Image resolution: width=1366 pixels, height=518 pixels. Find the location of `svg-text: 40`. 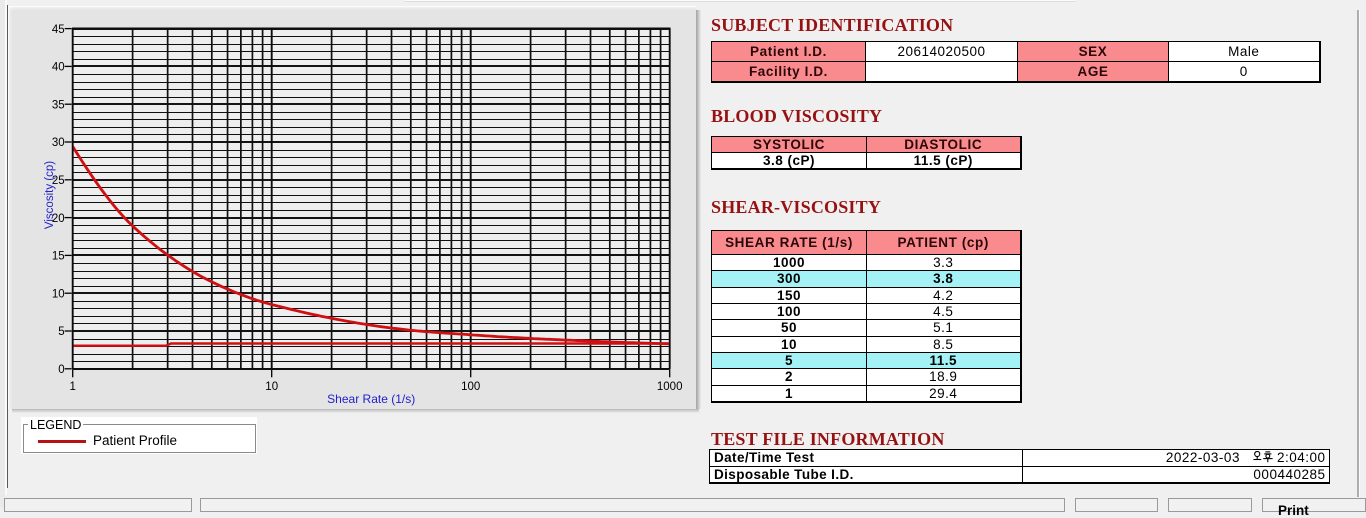

svg-text: 40 is located at coordinates (58, 68).